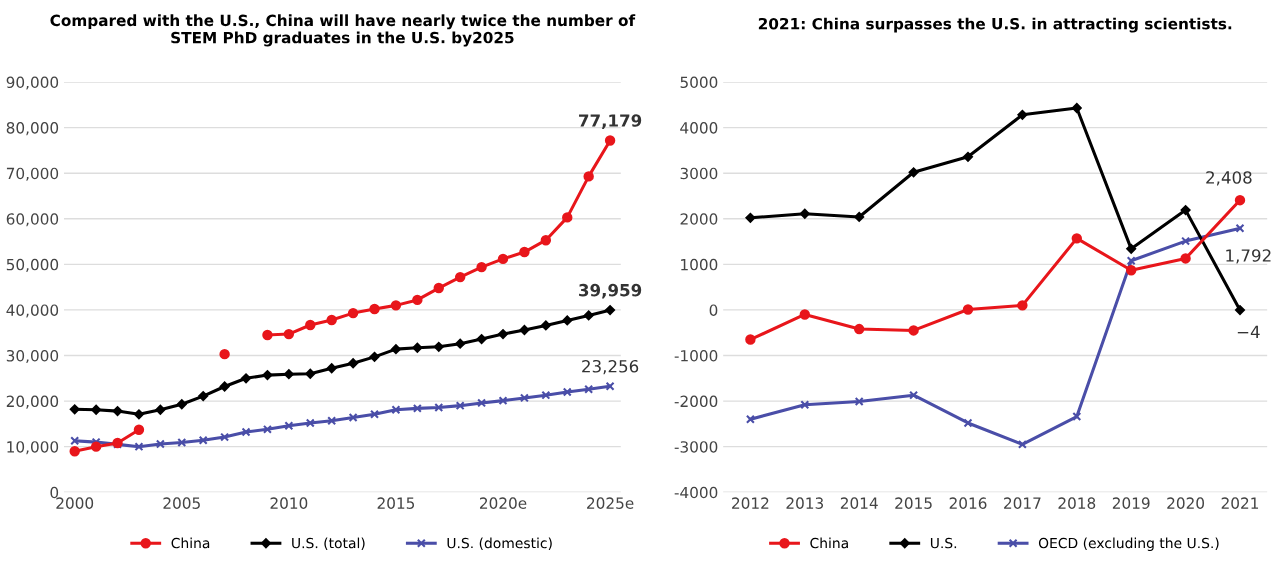  Describe the element at coordinates (1077, 503) in the screenshot. I see `x-tick-label: 2018` at that location.